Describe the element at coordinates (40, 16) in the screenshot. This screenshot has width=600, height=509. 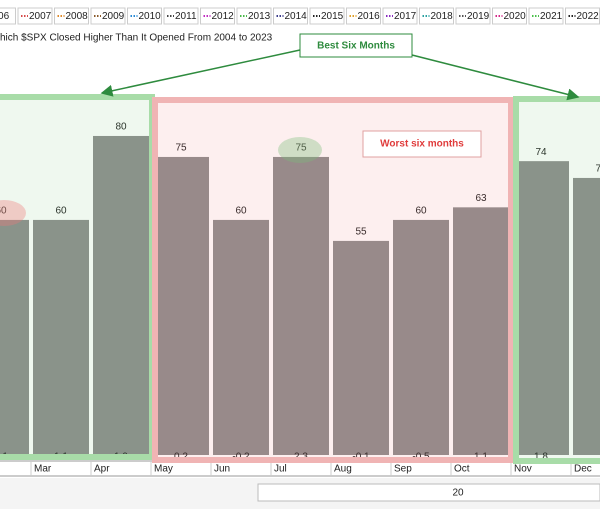
I see `legend-label: 2007` at that location.